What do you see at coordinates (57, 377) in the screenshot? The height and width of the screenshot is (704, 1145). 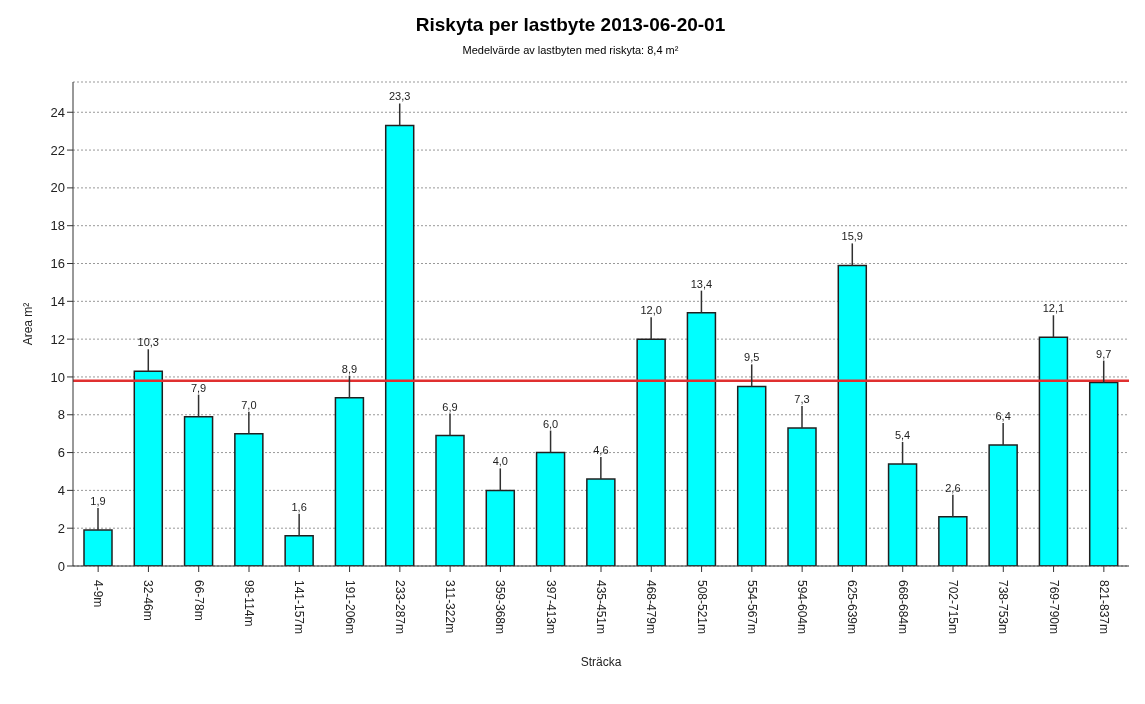 I see `y-tick-label: 10` at bounding box center [57, 377].